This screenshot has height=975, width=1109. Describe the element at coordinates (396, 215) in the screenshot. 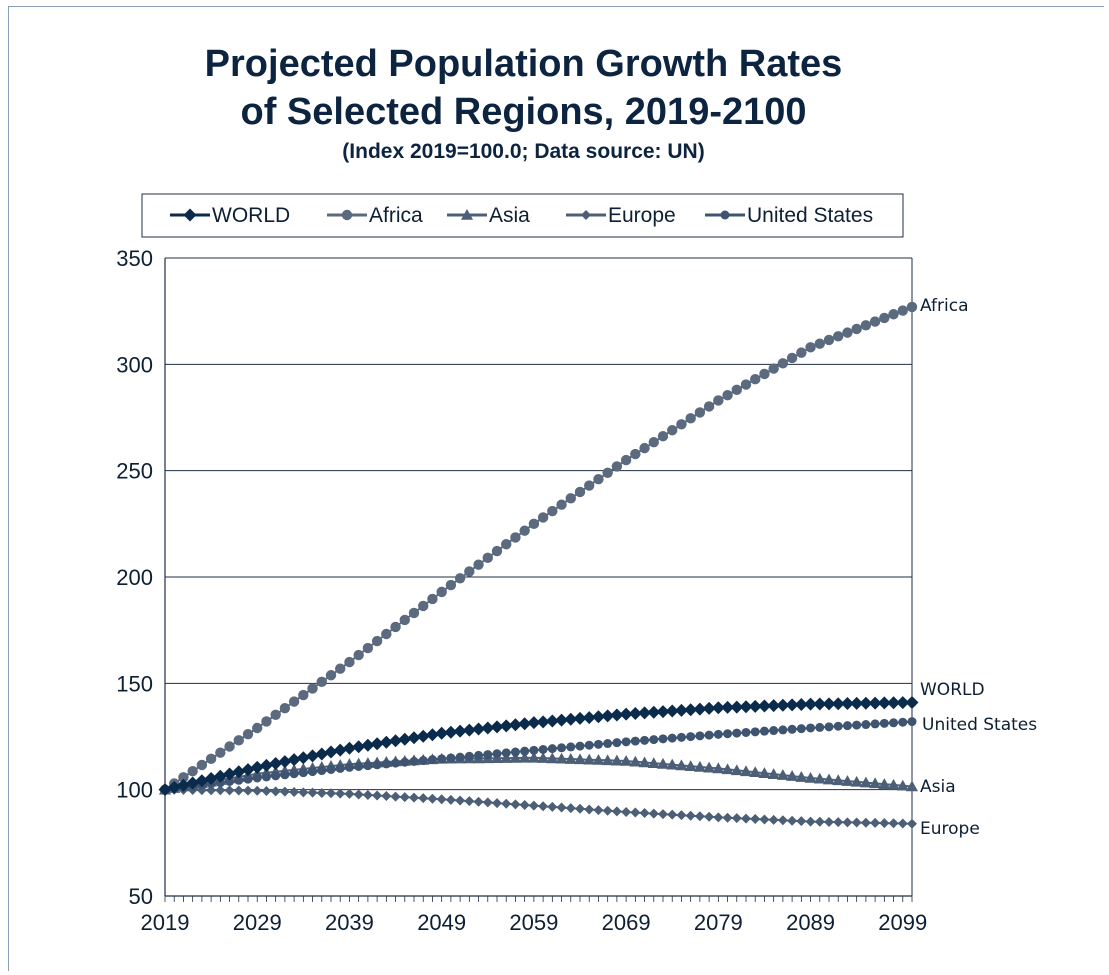

I see `legend-label: Africa` at that location.